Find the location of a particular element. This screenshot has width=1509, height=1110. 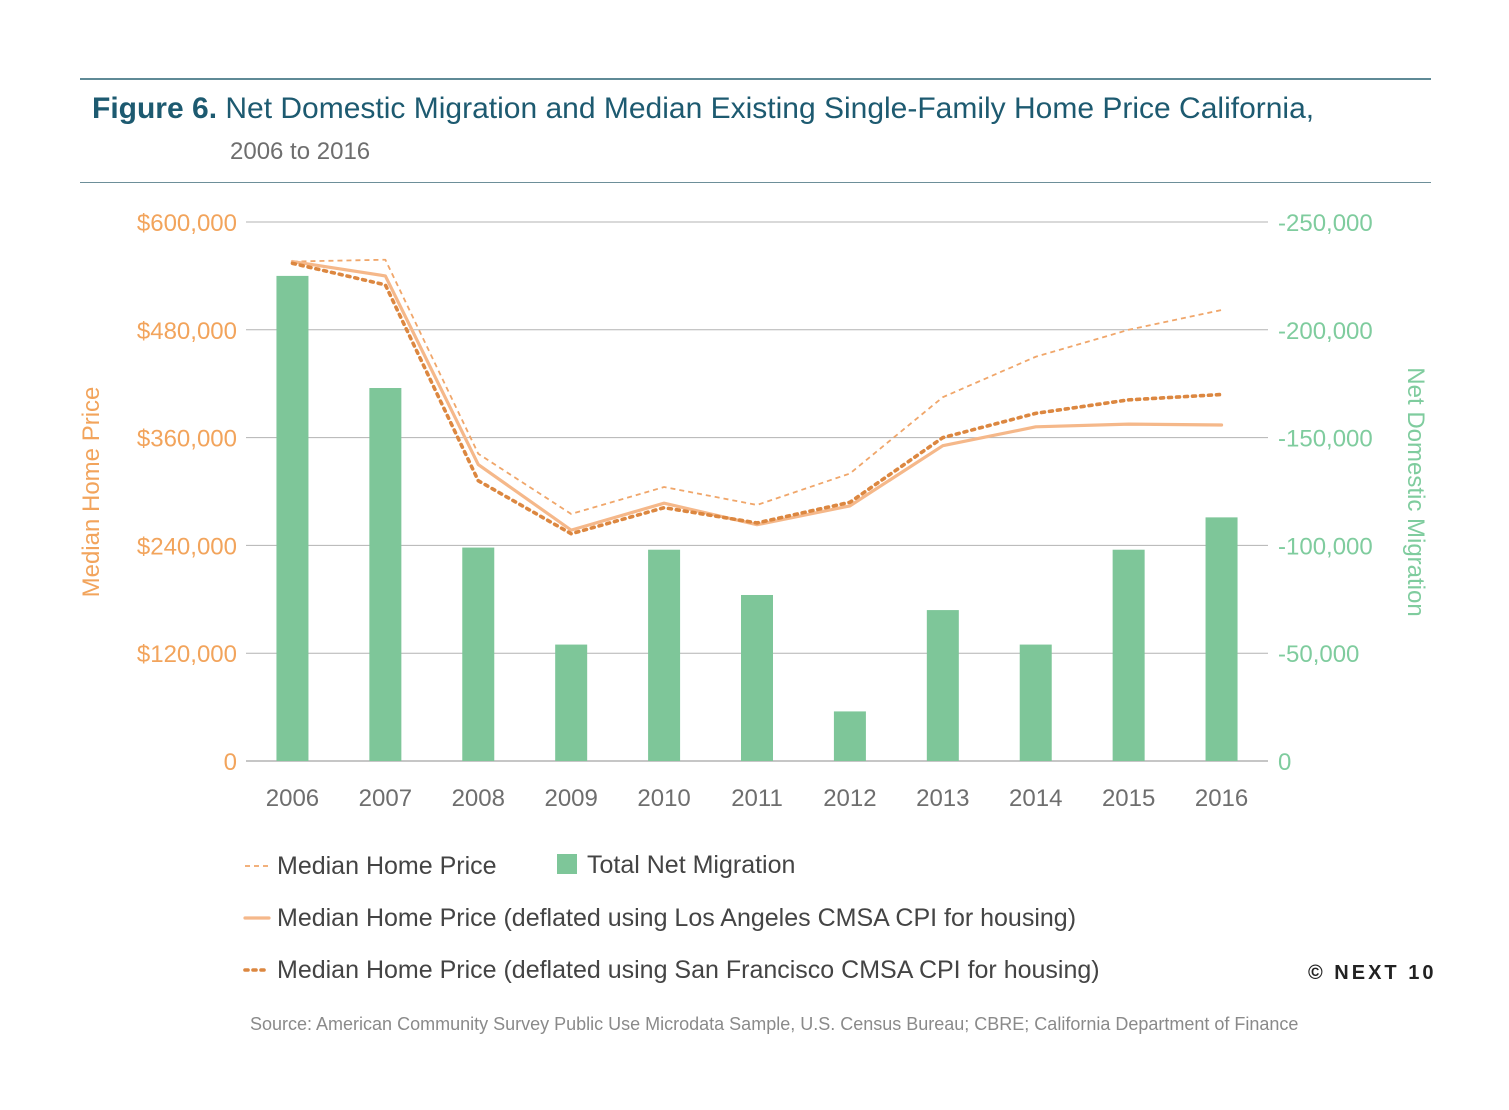

x-tick-label: 2016 is located at coordinates (1221, 798).